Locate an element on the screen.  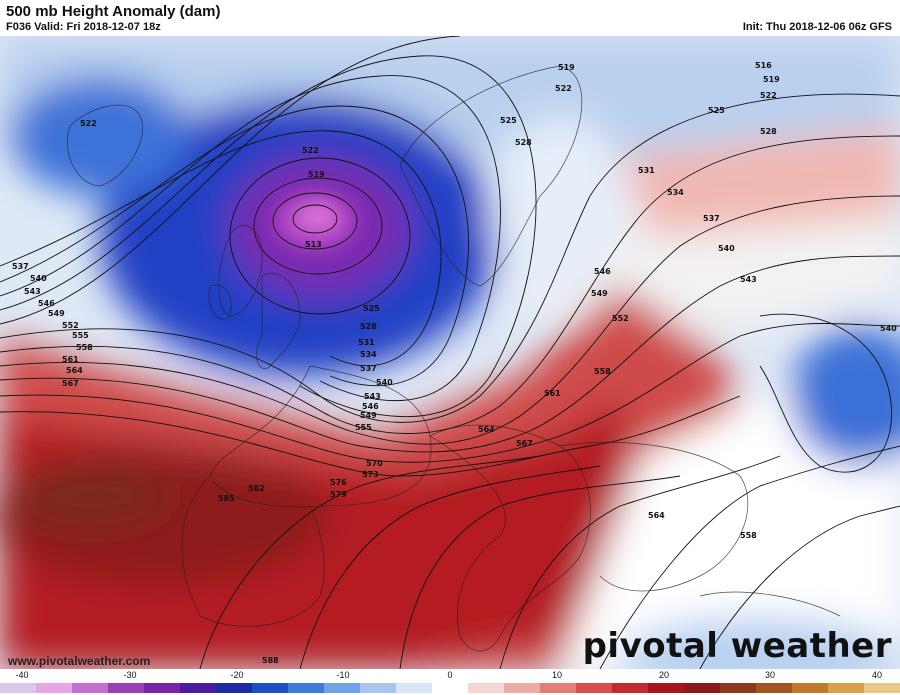
contour-label: 513 is located at coordinates (313, 244).